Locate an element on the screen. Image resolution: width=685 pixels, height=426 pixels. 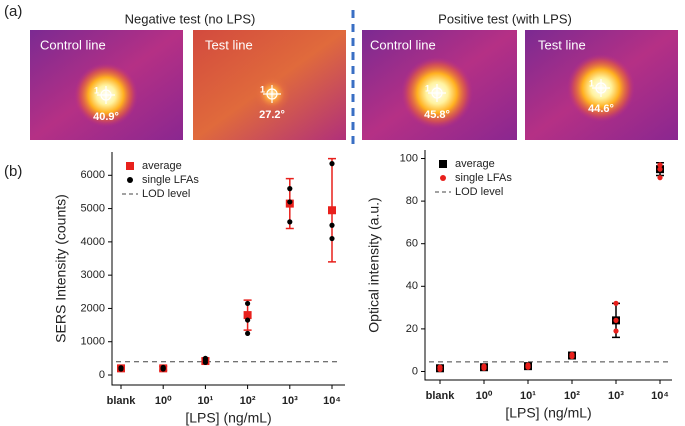
temperature: 45.8° is located at coordinates (437, 115).